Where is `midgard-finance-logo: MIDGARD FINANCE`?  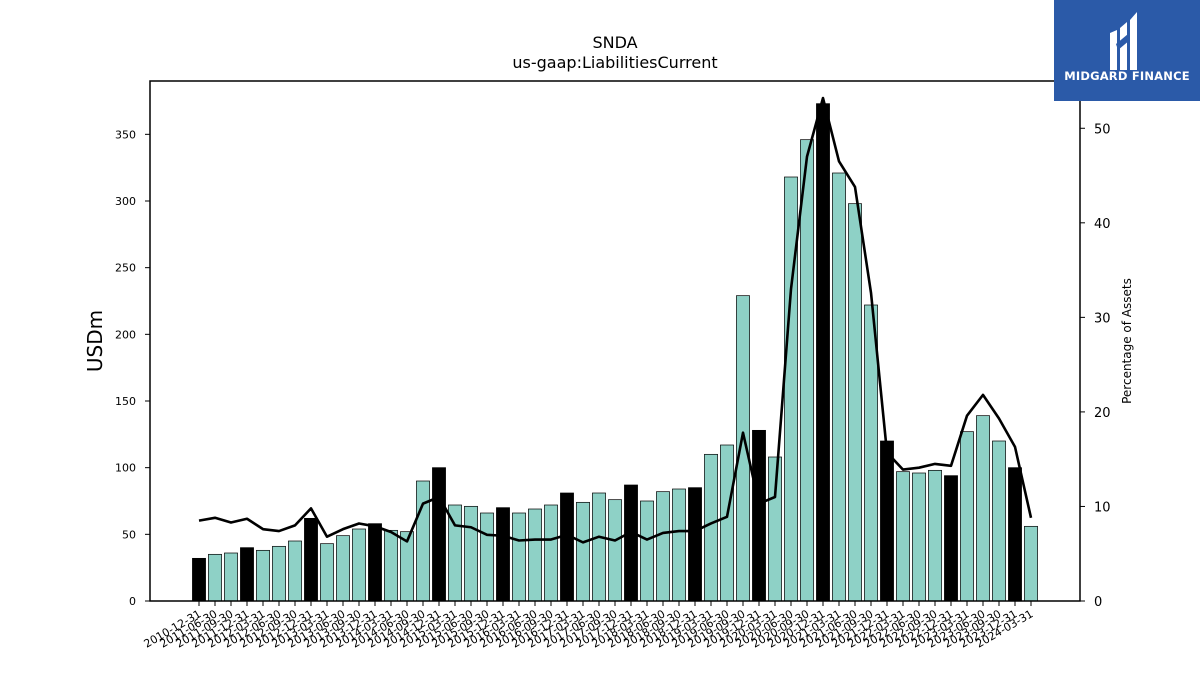
midgard-finance-logo: MIDGARD FINANCE is located at coordinates (1127, 50).